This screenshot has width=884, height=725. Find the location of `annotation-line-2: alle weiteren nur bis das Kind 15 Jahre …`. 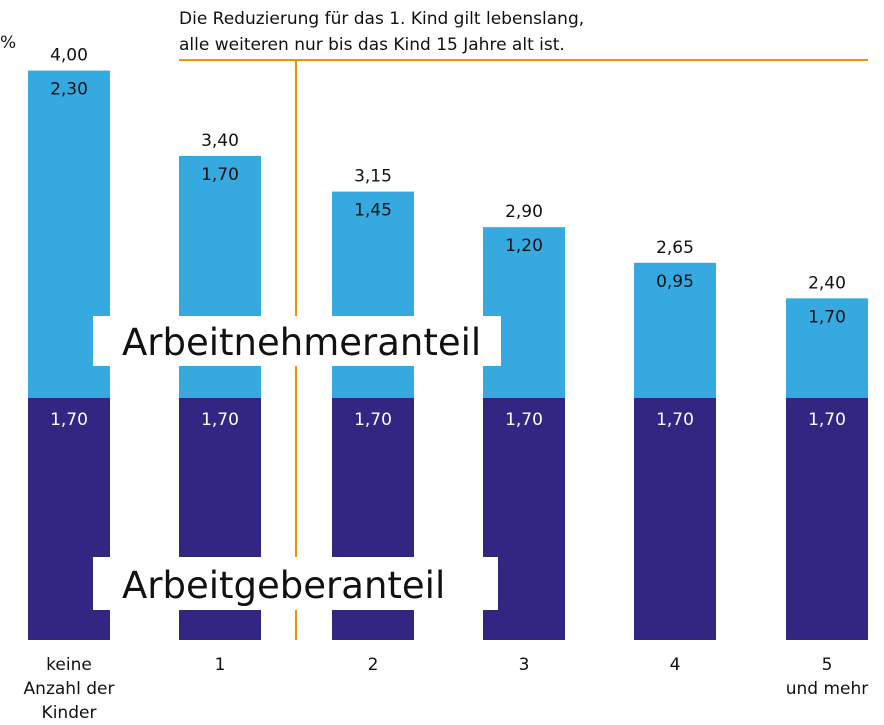

annotation-line-2: alle weiteren nur bis das Kind 15 Jahre … is located at coordinates (372, 45).